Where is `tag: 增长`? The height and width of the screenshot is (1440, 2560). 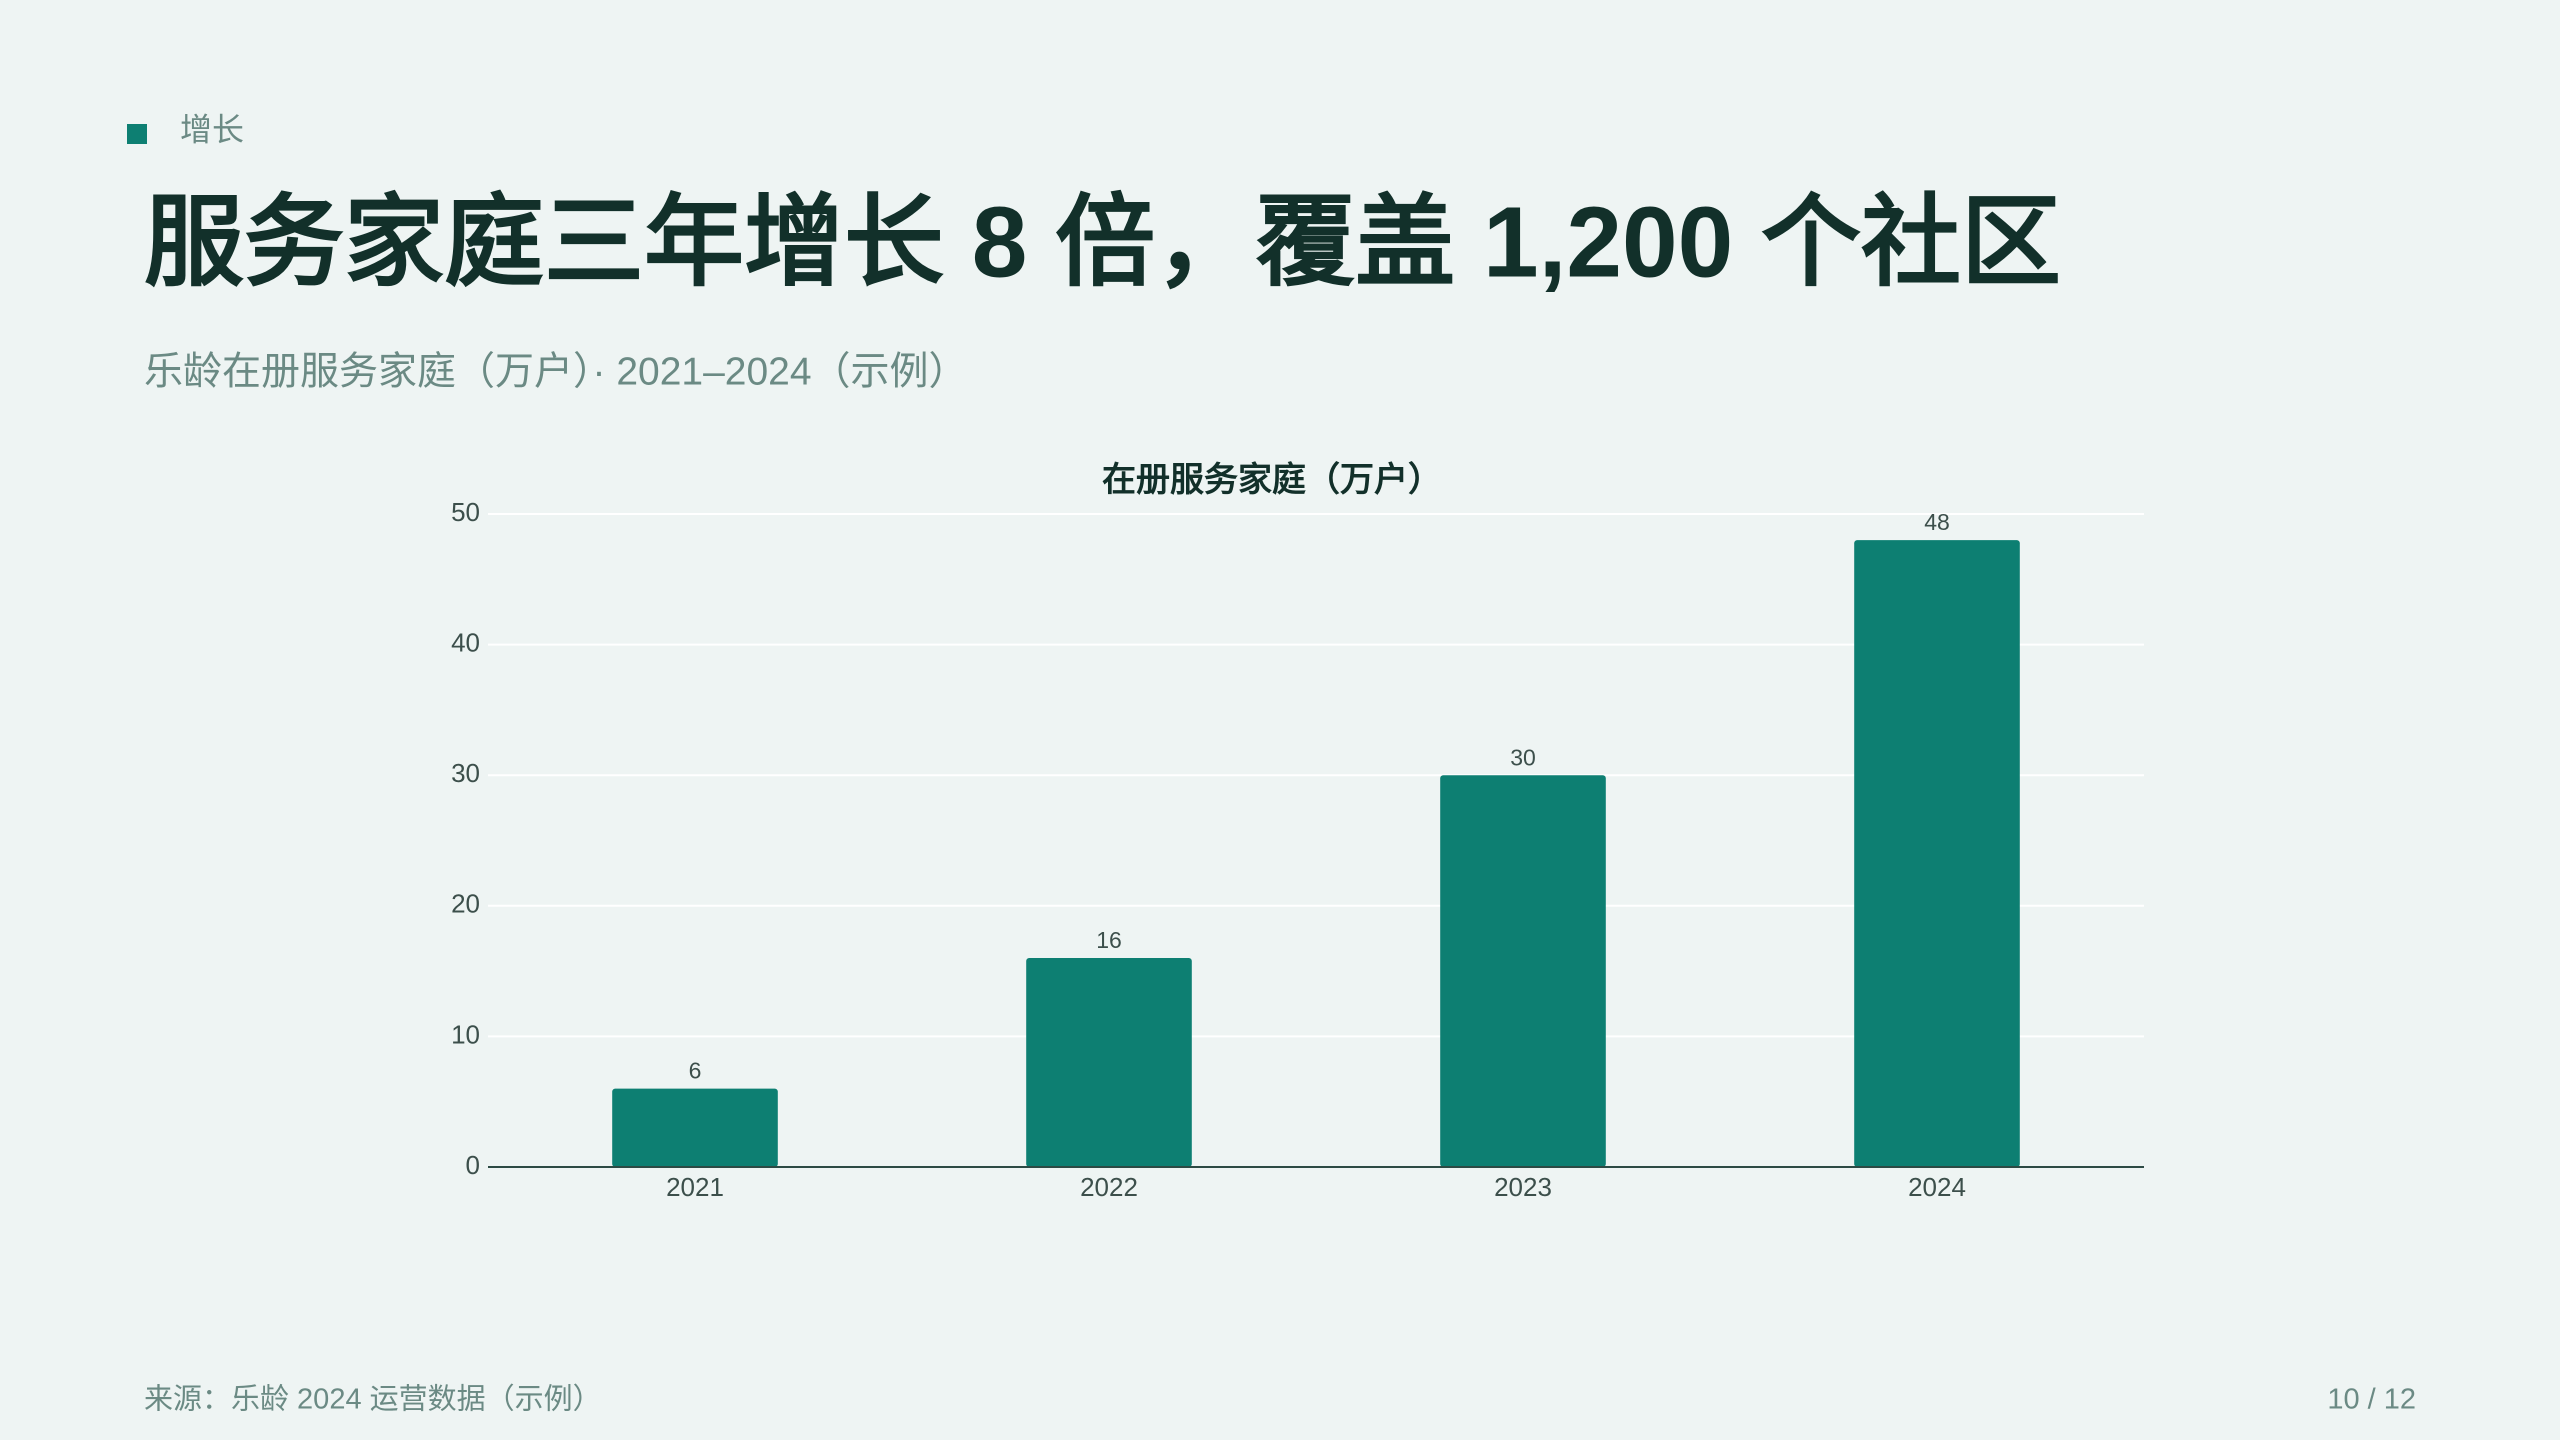 tag: 增长 is located at coordinates (212, 129).